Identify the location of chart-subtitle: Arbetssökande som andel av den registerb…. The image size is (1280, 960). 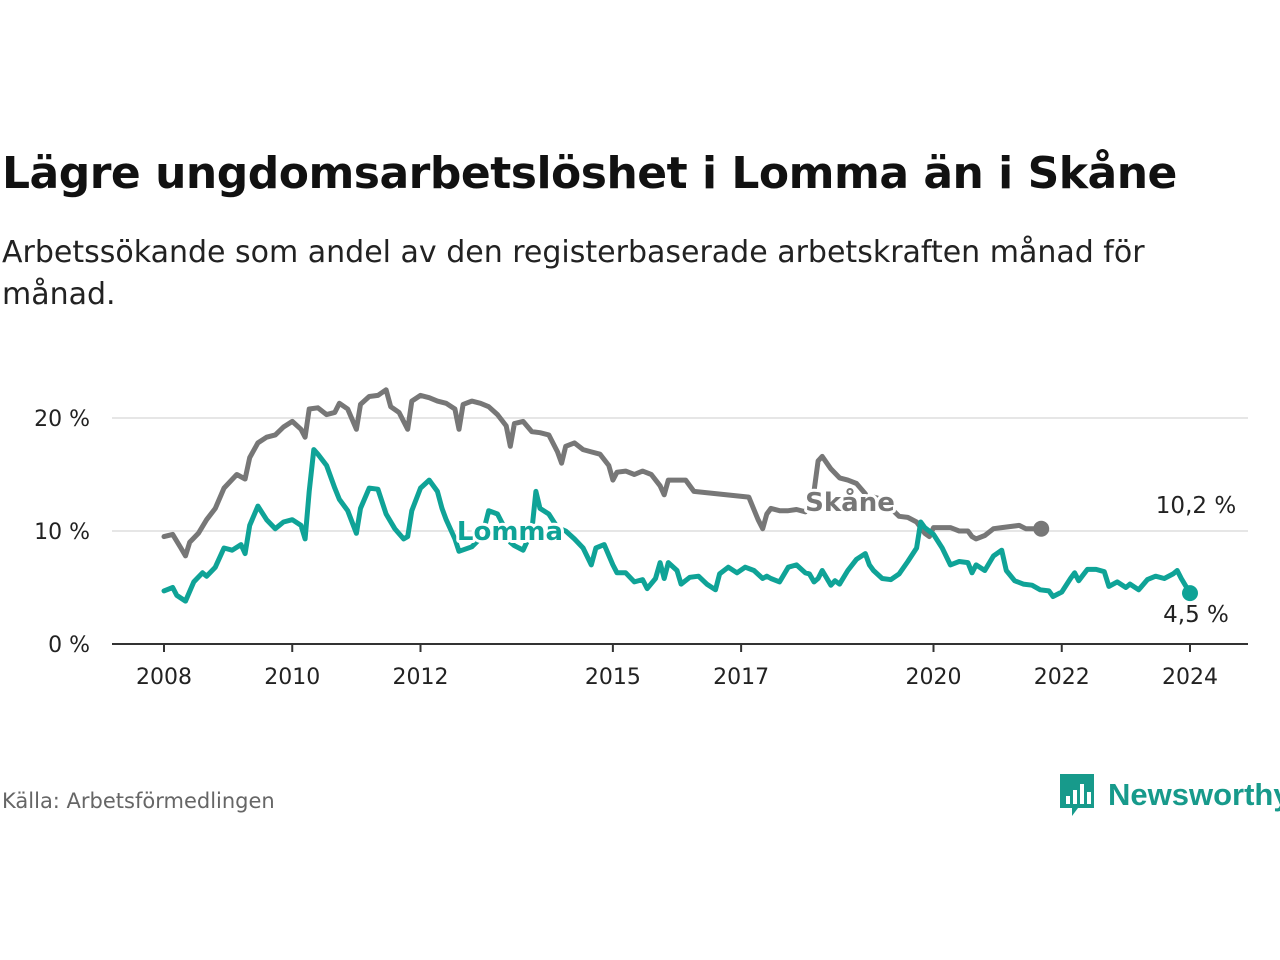
(573, 273).